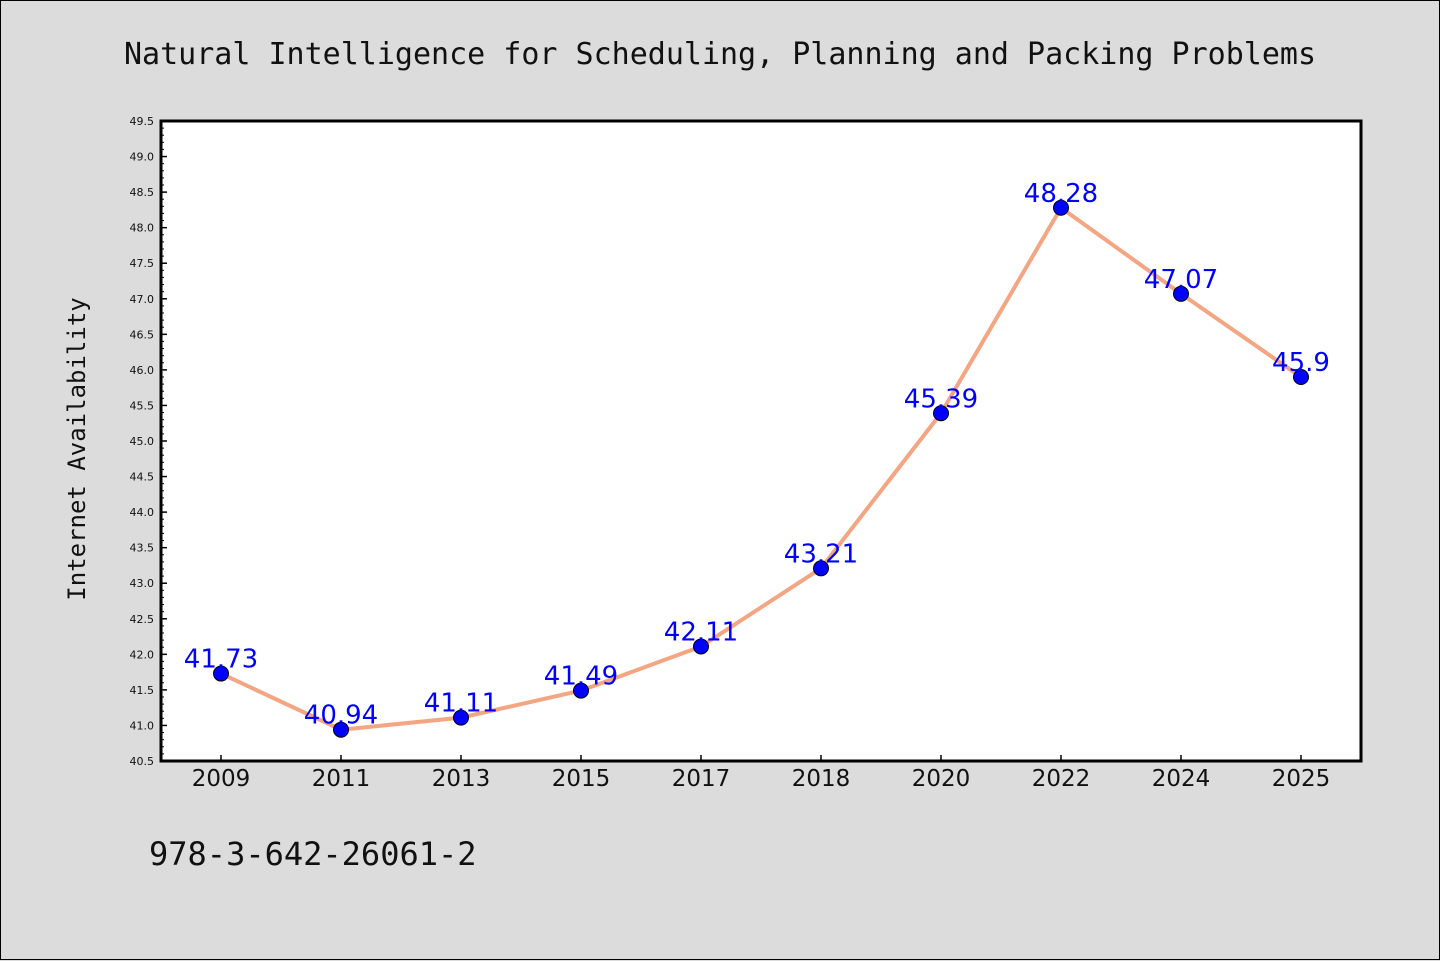 The width and height of the screenshot is (1440, 961). Describe the element at coordinates (77, 448) in the screenshot. I see `y-axis-label: Internet Availability` at that location.